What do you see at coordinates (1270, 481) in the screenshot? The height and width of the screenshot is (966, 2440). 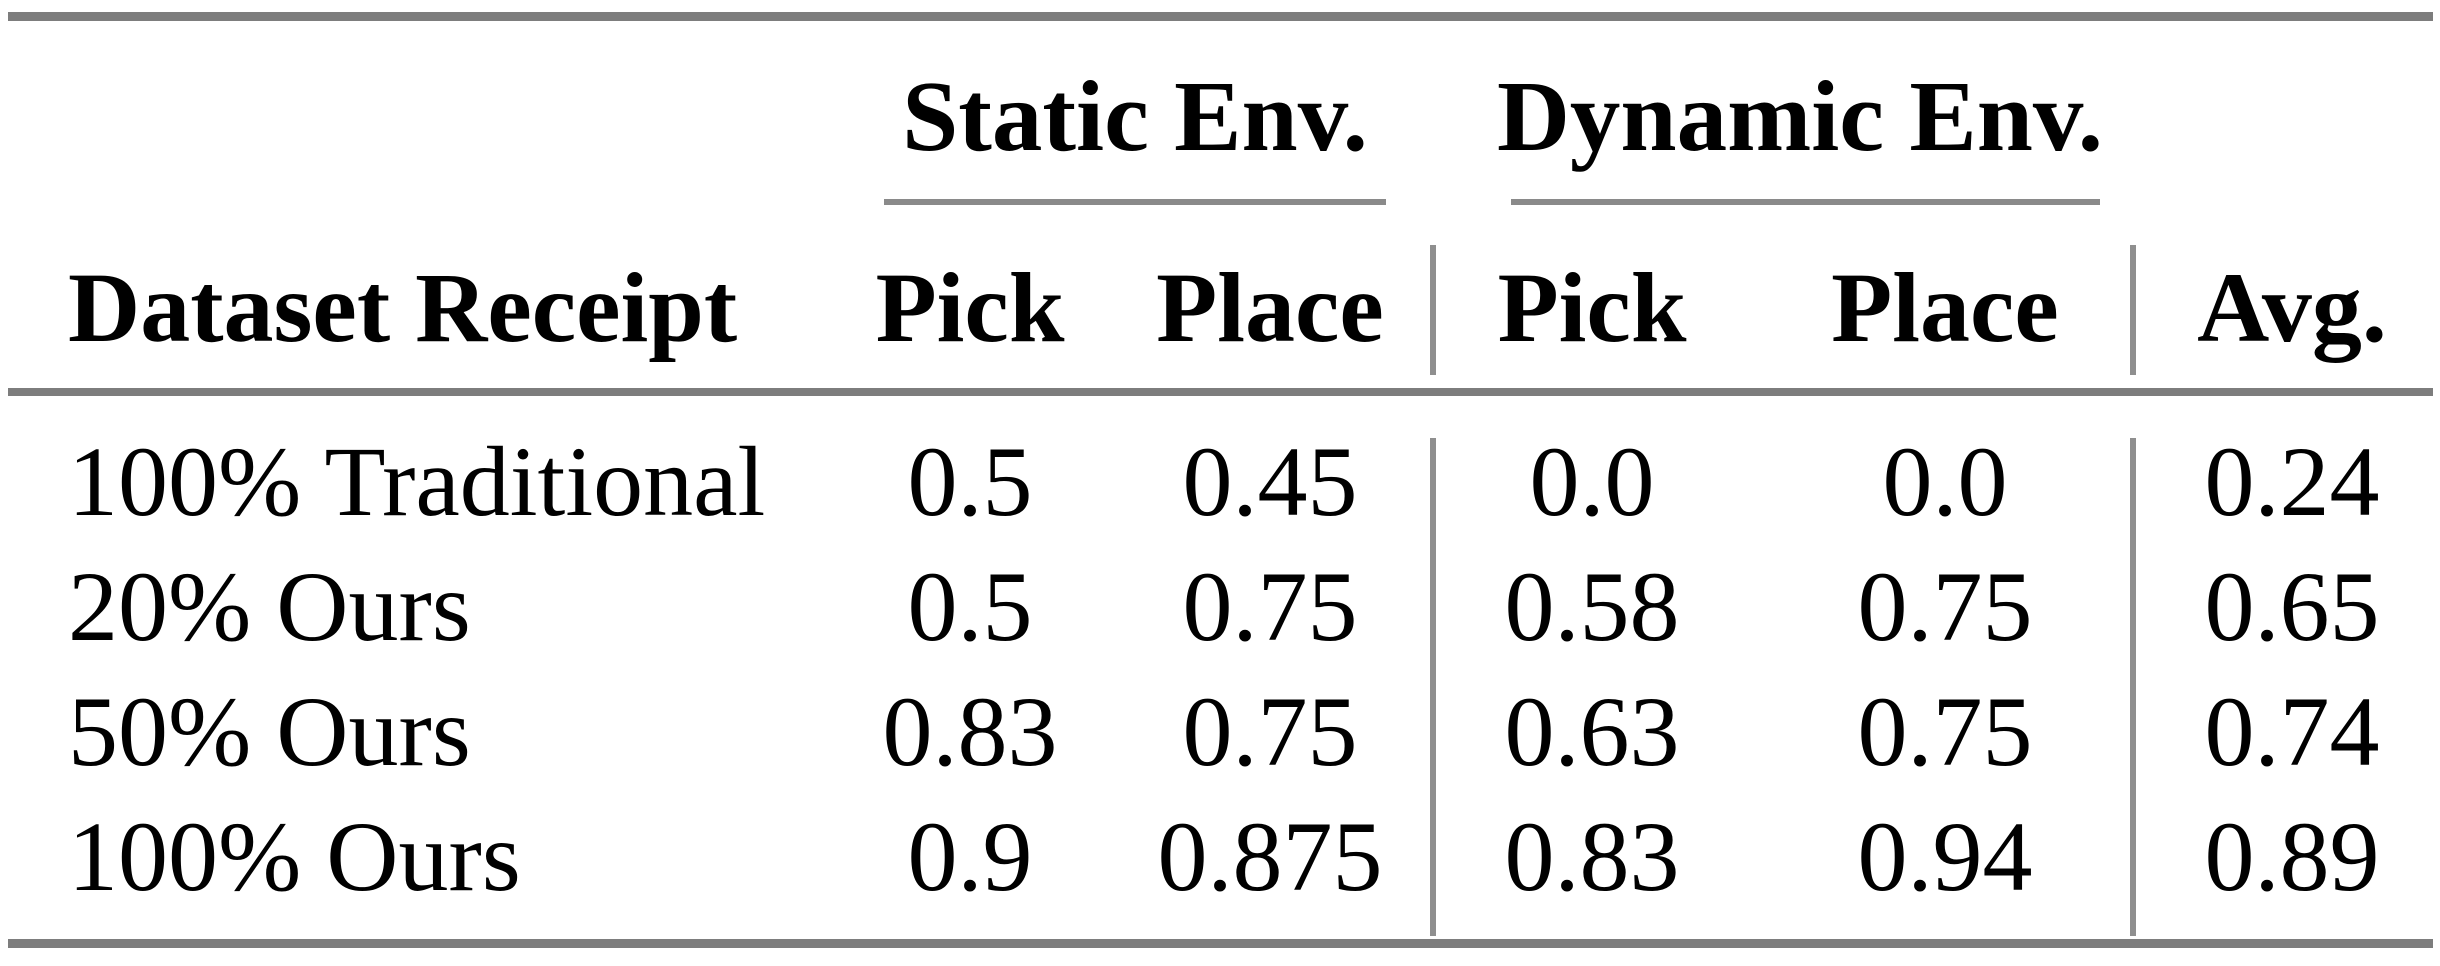 I see `cell-value: 0.45` at bounding box center [1270, 481].